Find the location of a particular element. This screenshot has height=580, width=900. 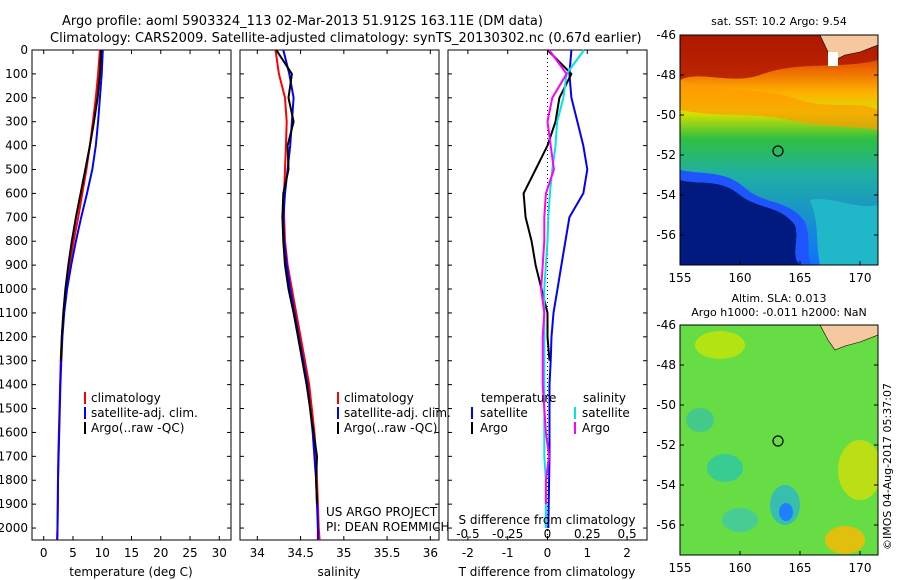

temperature-x-tick-label: 5 is located at coordinates (73, 553).